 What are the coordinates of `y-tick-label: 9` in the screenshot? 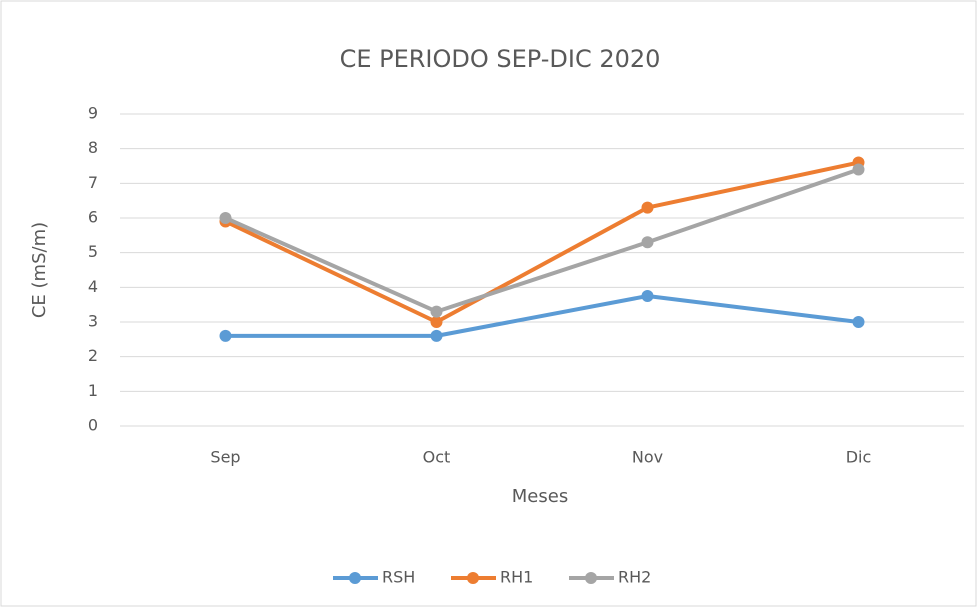 It's located at (93, 113).